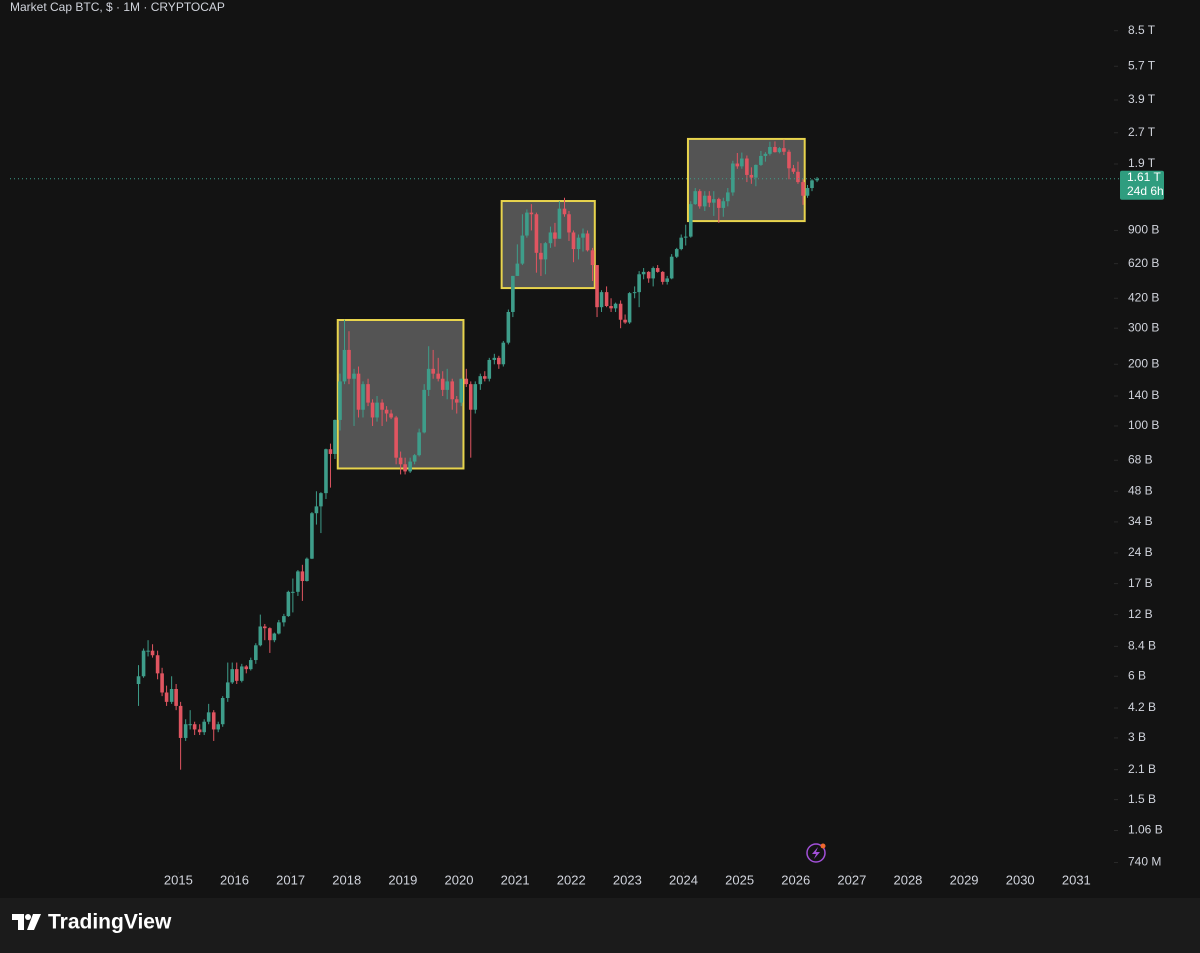 This screenshot has height=953, width=1200. What do you see at coordinates (907, 879) in the screenshot?
I see `x-tick-label: 2028` at bounding box center [907, 879].